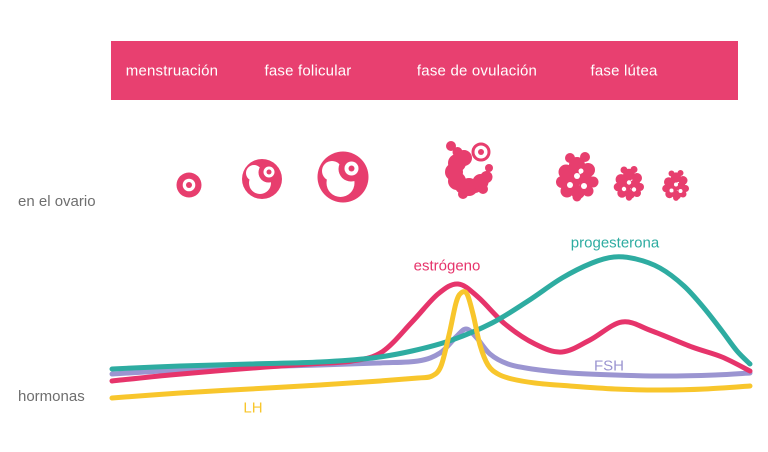 The width and height of the screenshot is (768, 452). Describe the element at coordinates (57, 201) in the screenshot. I see `row-label-ovary: en el ovario` at that location.